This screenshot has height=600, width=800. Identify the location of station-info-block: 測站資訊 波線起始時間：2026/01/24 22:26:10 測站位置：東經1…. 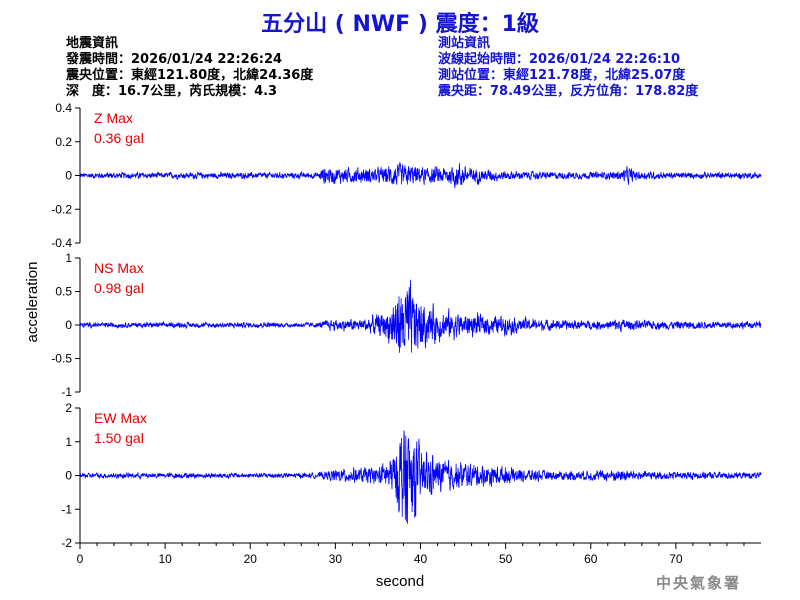
(568, 68).